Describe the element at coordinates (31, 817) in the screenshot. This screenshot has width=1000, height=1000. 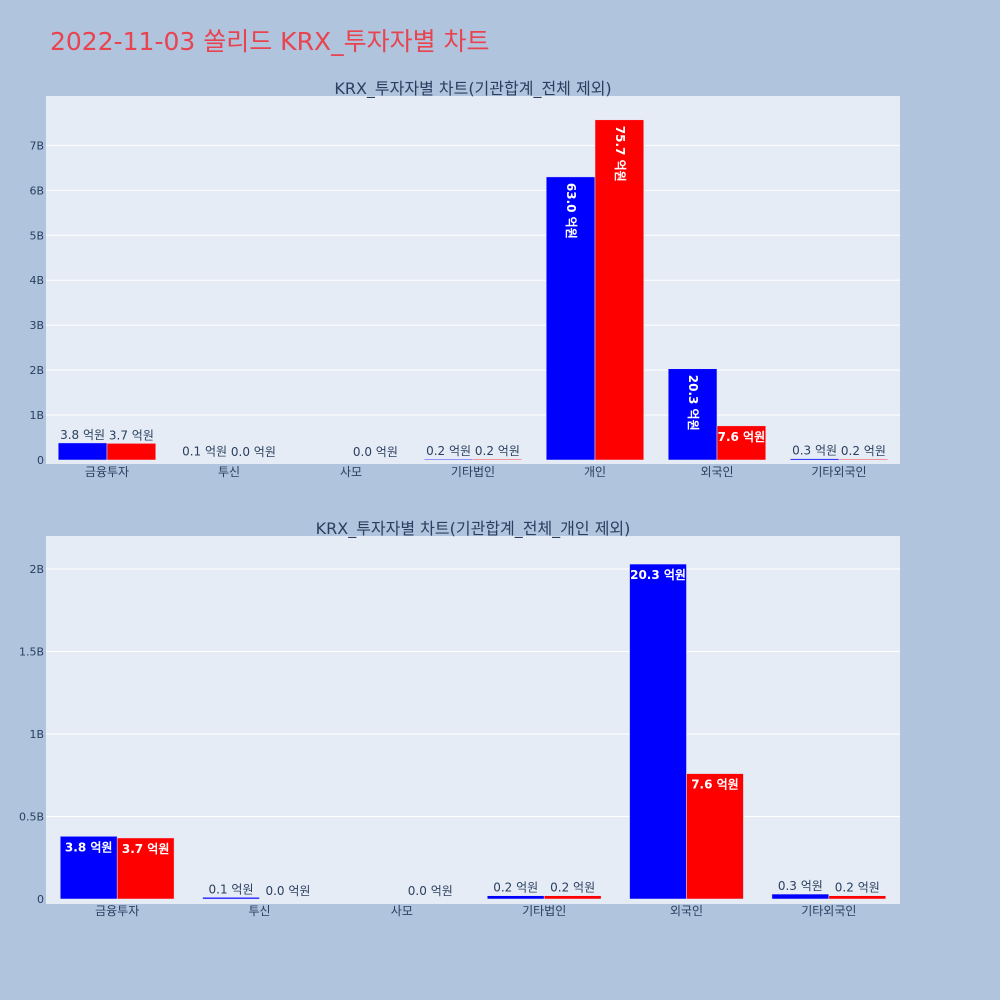
I see `y-tick-label: 0.5B` at that location.